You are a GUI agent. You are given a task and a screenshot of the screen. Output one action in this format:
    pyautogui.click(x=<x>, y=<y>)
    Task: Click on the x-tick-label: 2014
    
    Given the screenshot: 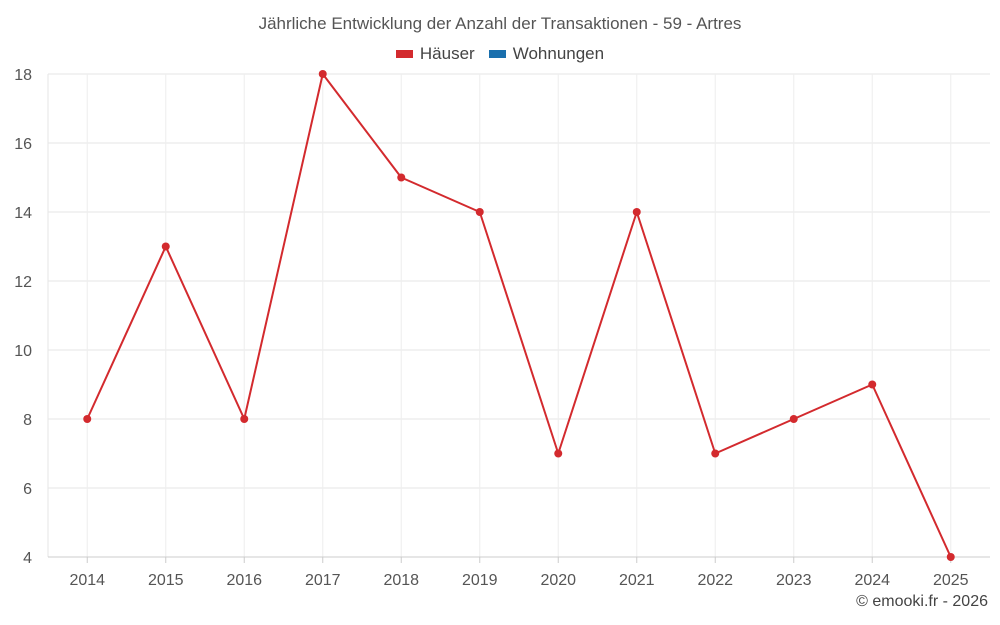 What is the action you would take?
    pyautogui.click(x=87, y=580)
    